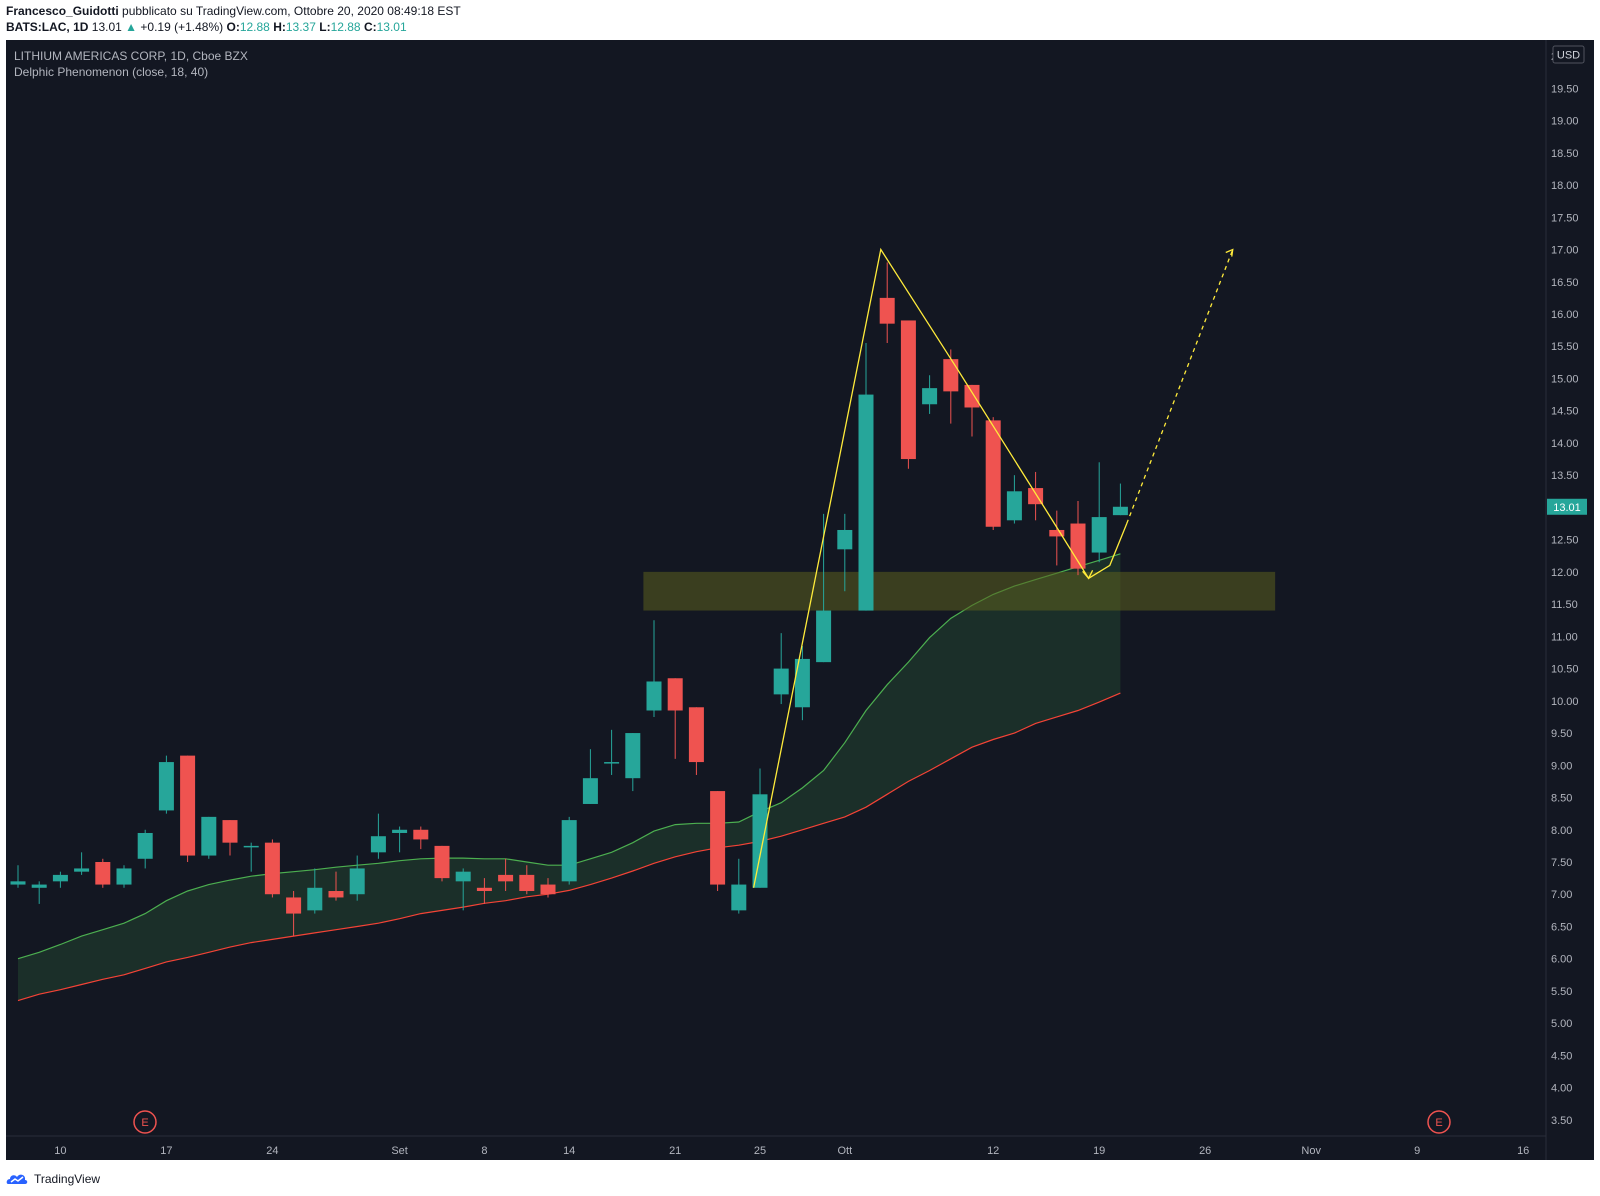 This screenshot has width=1600, height=1196. I want to click on currency-badge-box, so click(1568, 54).